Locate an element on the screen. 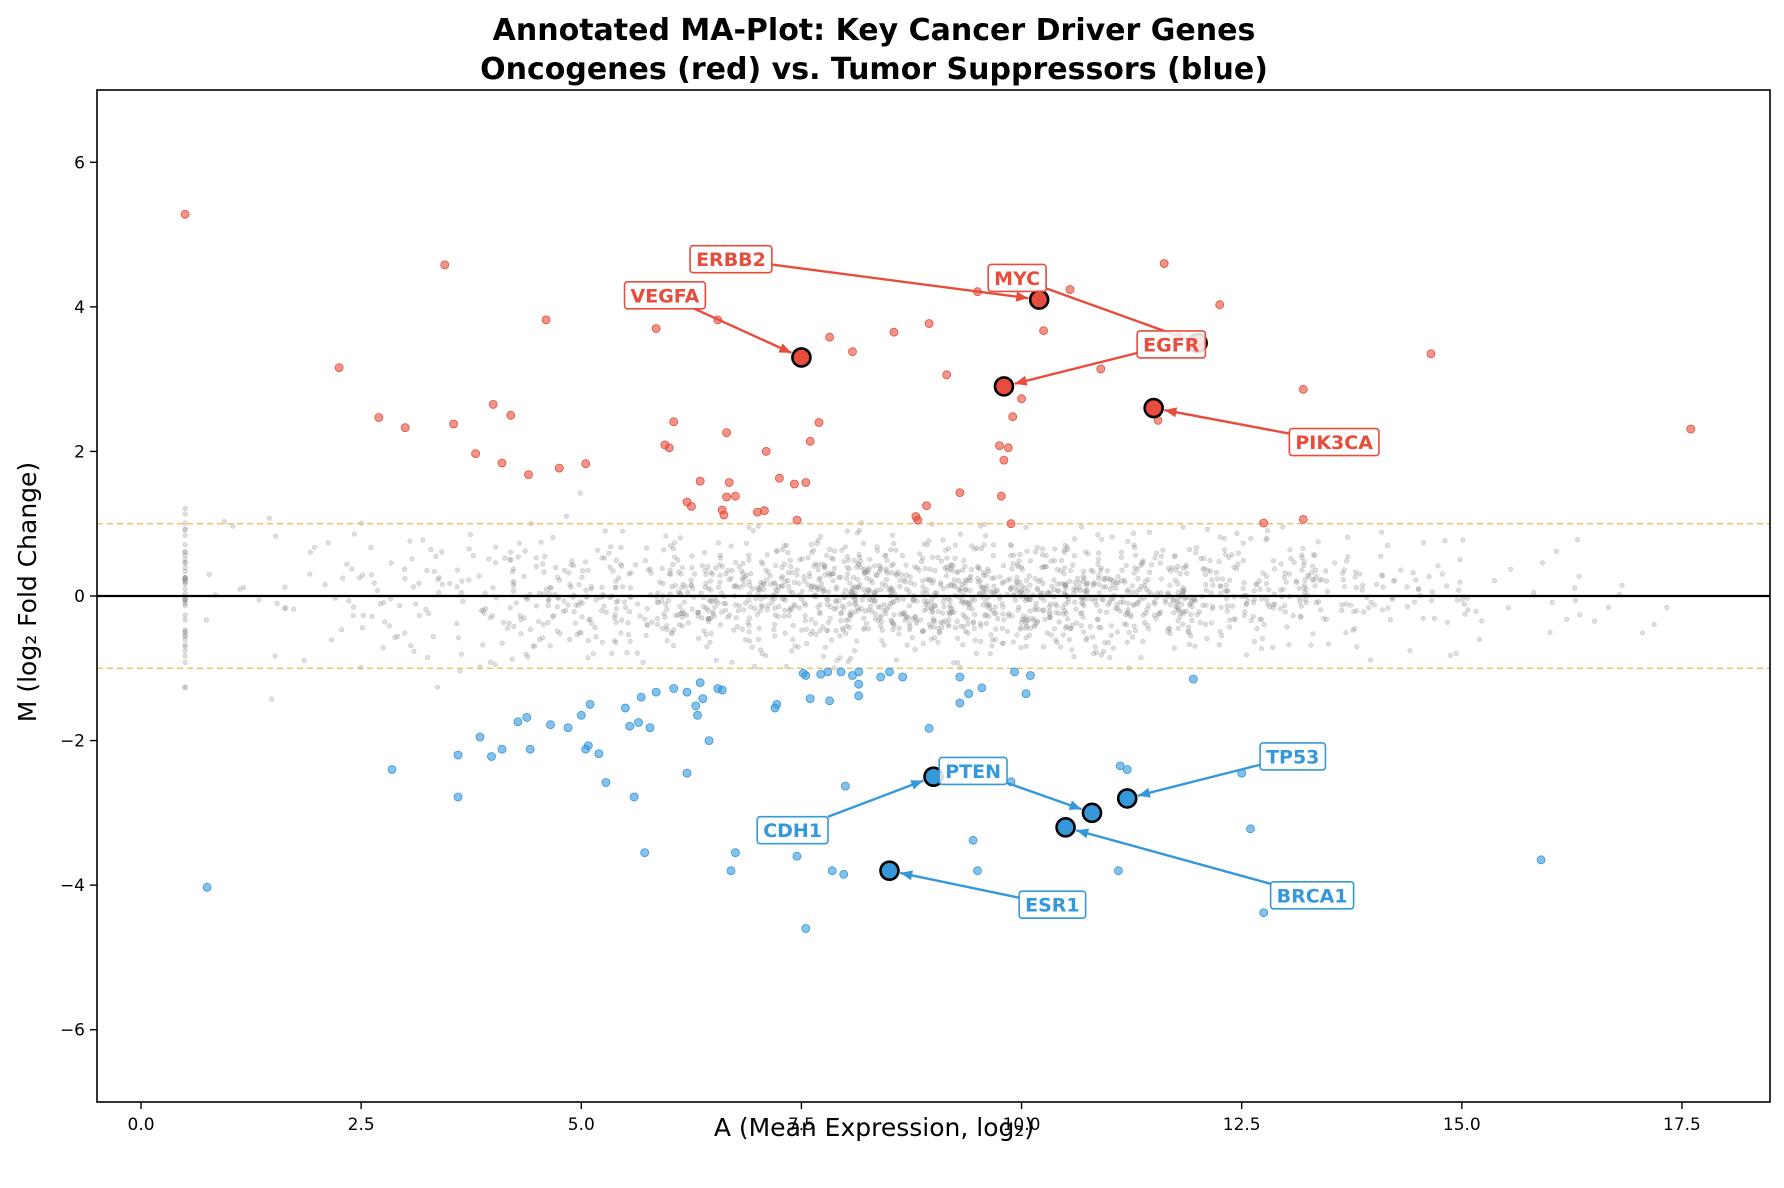  x-tick-label: 0.0 is located at coordinates (141, 1125).